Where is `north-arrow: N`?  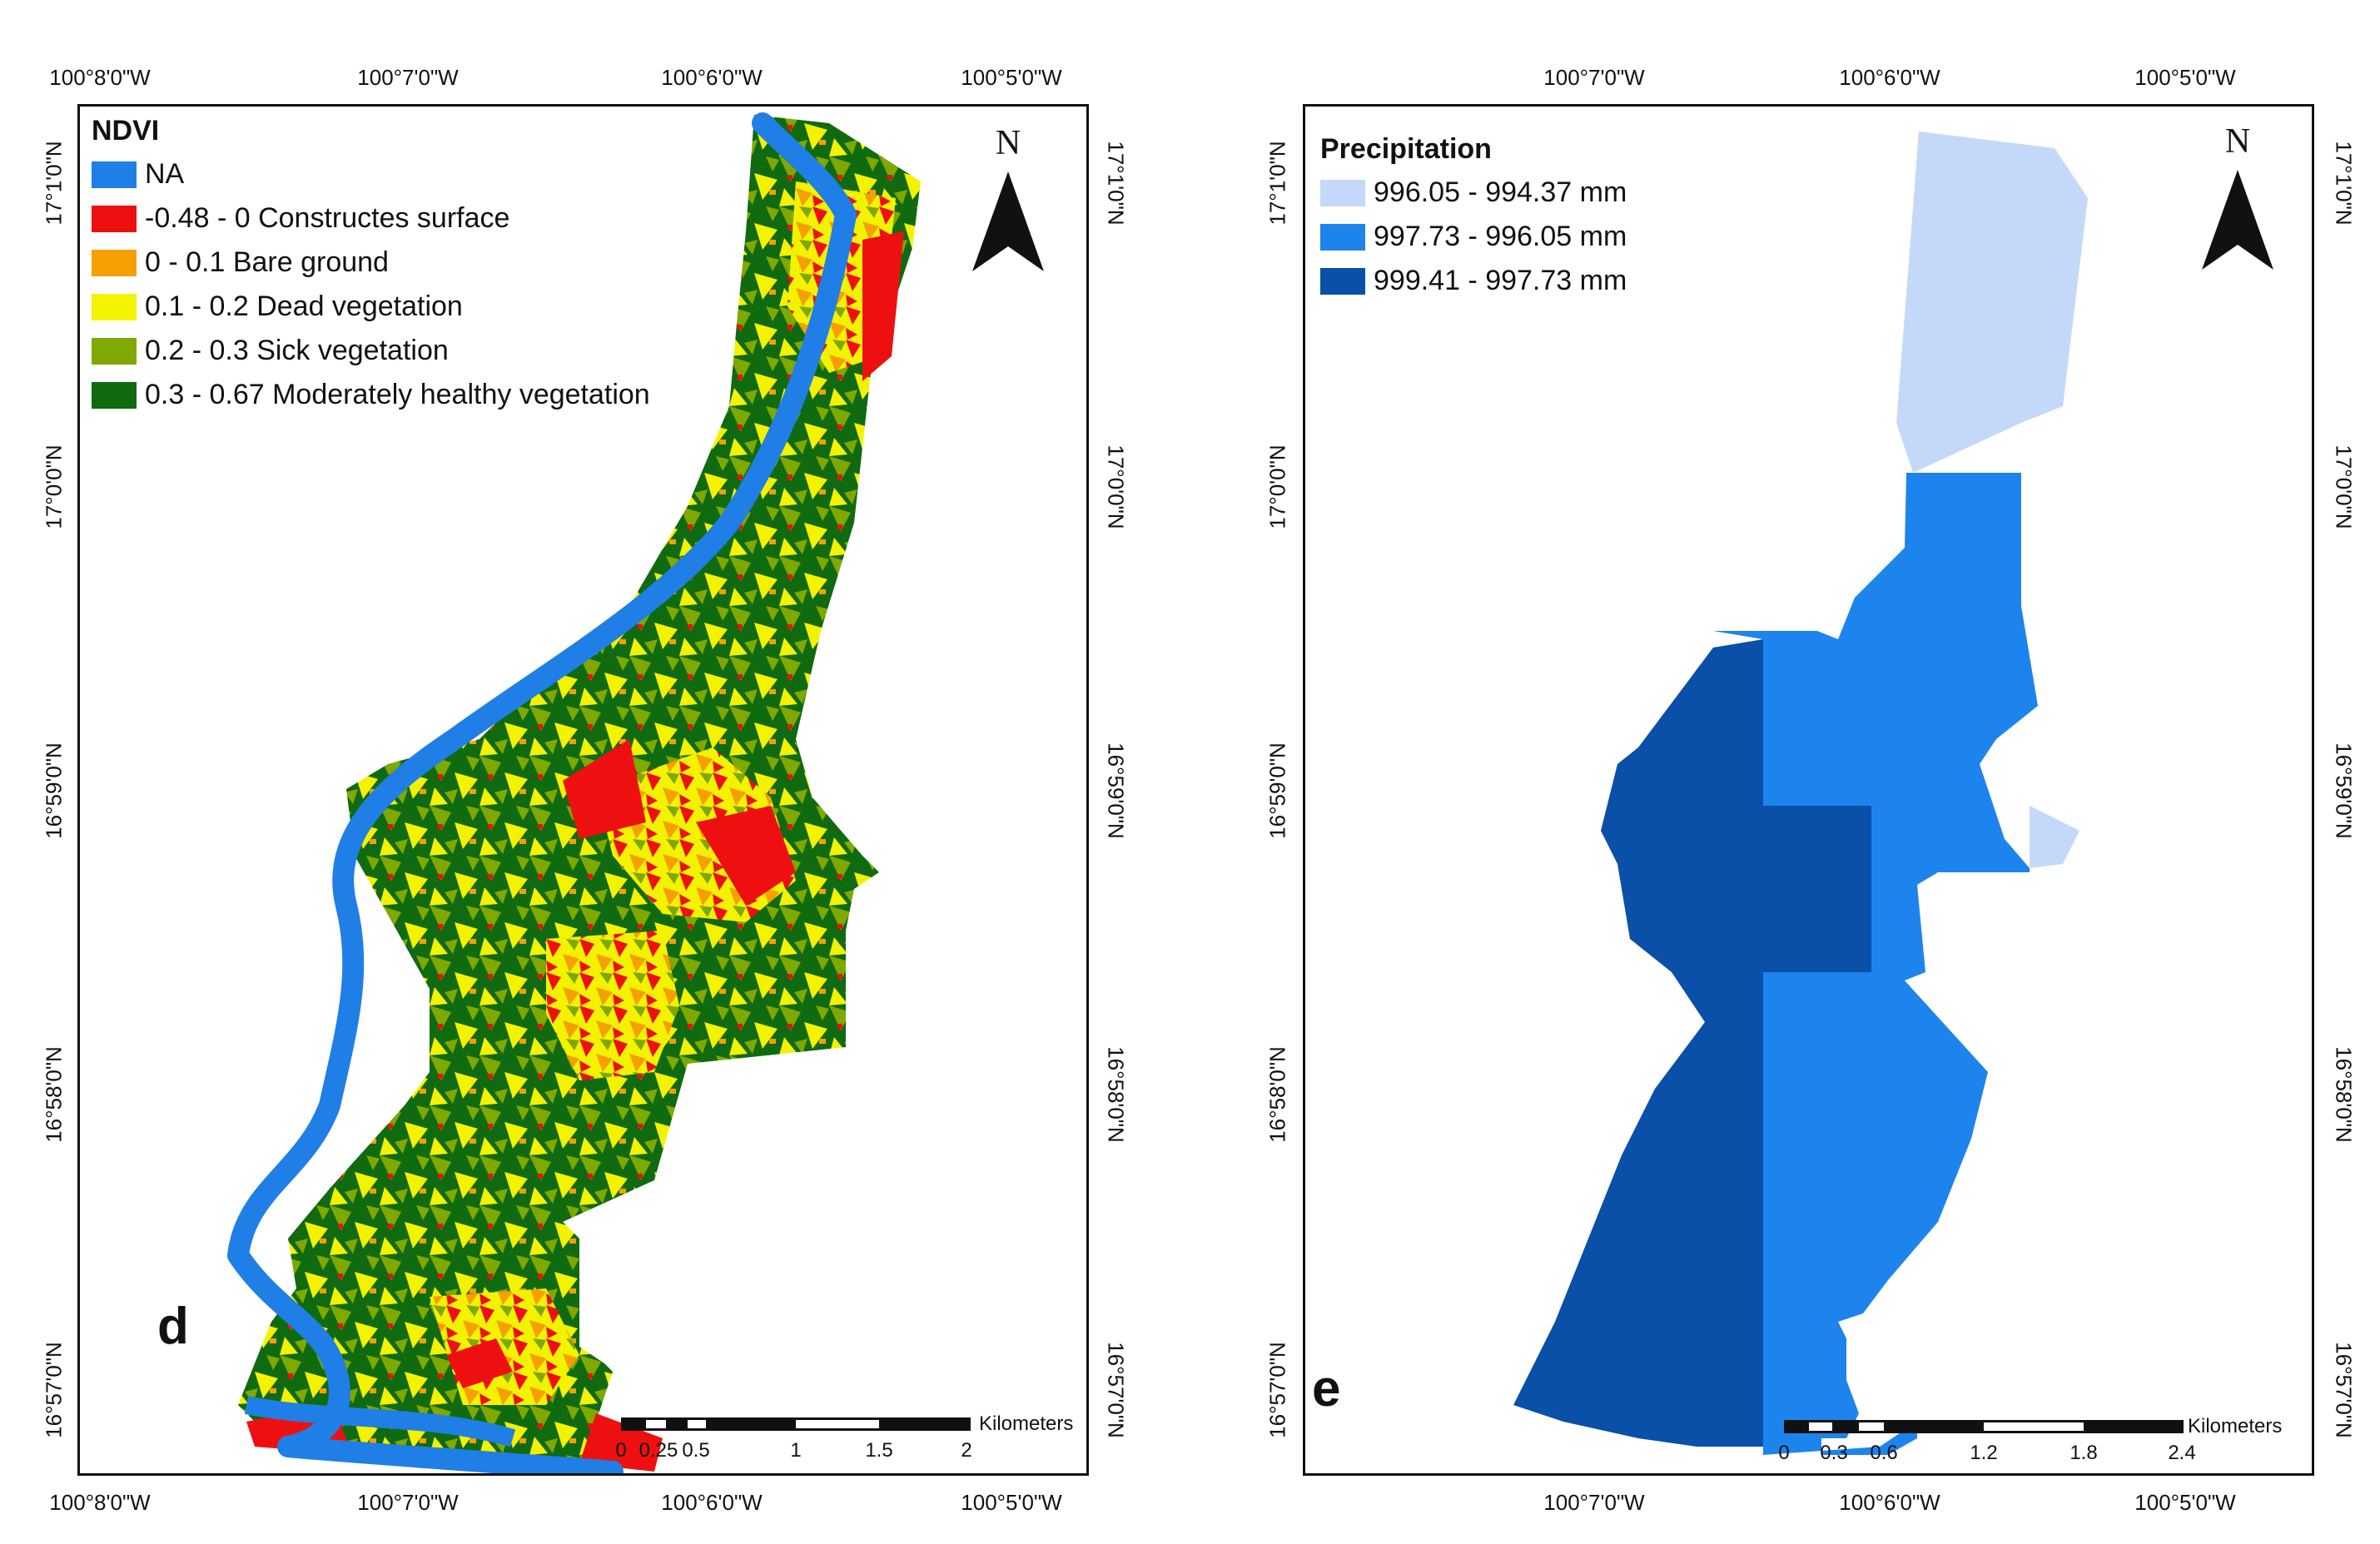 north-arrow: N is located at coordinates (2237, 202).